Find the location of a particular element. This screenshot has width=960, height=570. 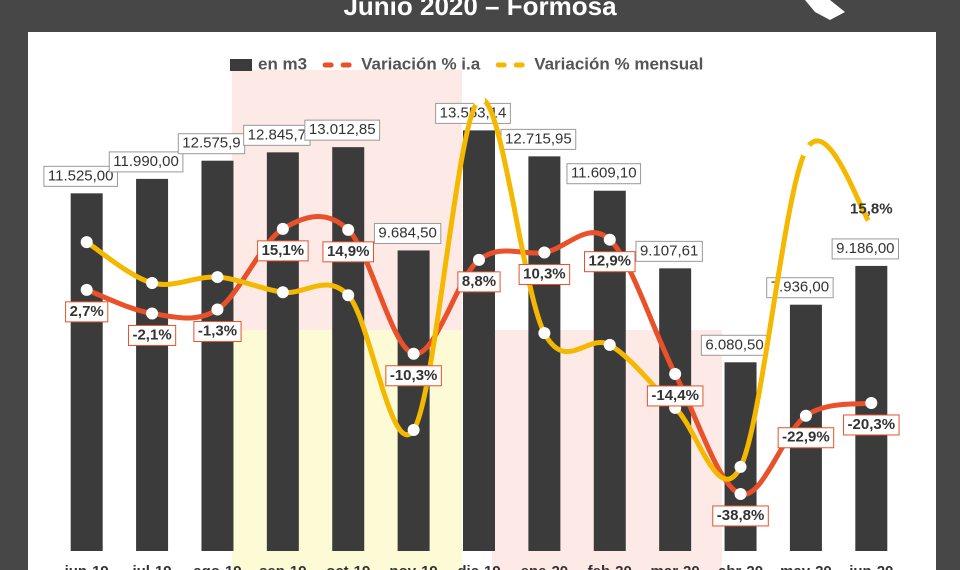

x-tick-label: jun-19 is located at coordinates (86, 566).